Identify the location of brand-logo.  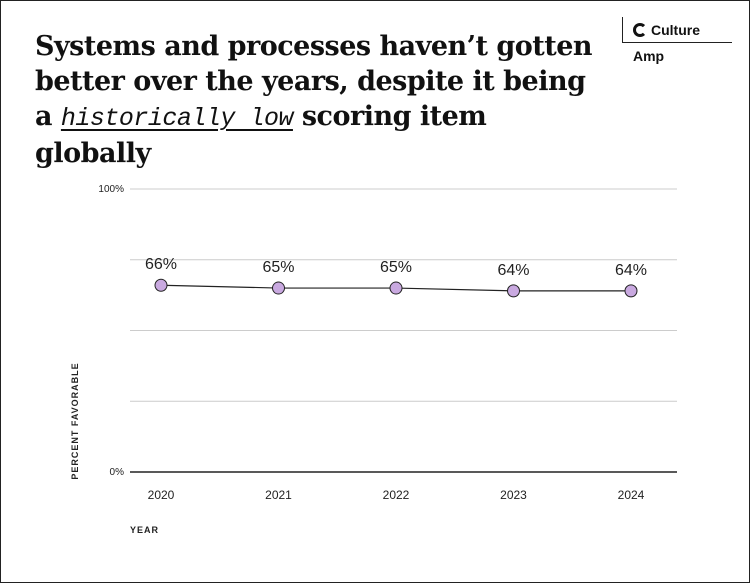
(640, 30).